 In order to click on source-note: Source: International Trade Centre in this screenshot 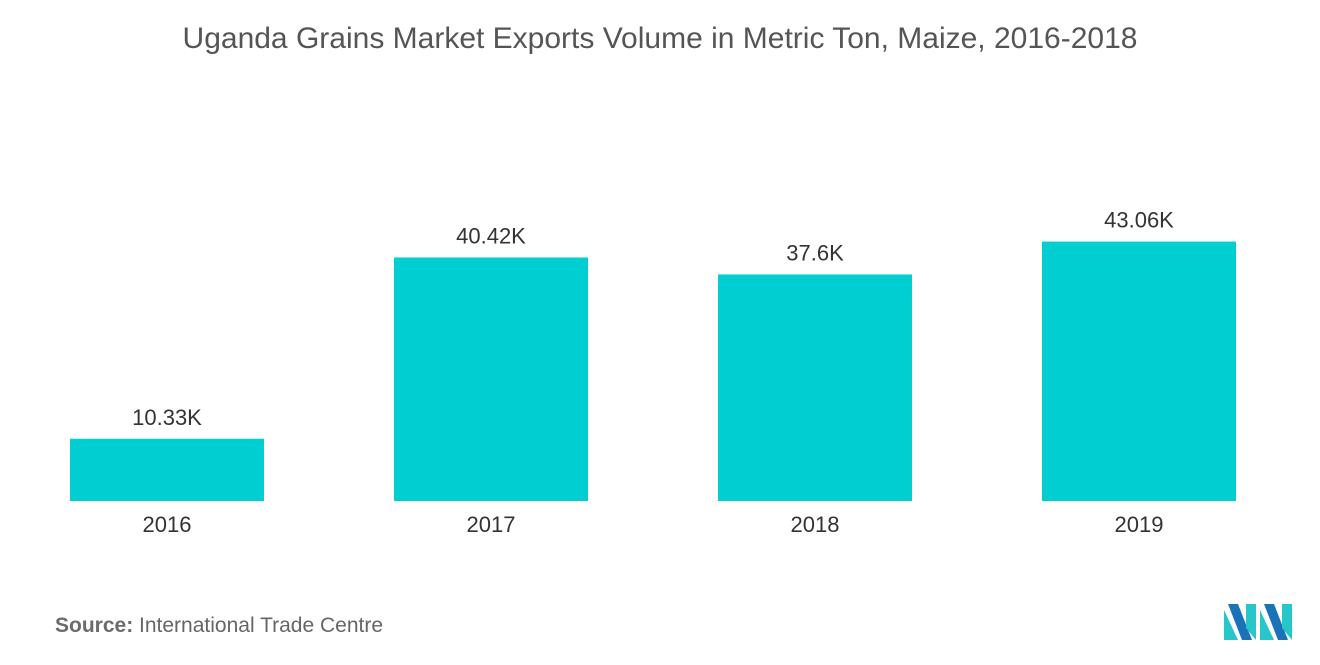, I will do `click(219, 626)`.